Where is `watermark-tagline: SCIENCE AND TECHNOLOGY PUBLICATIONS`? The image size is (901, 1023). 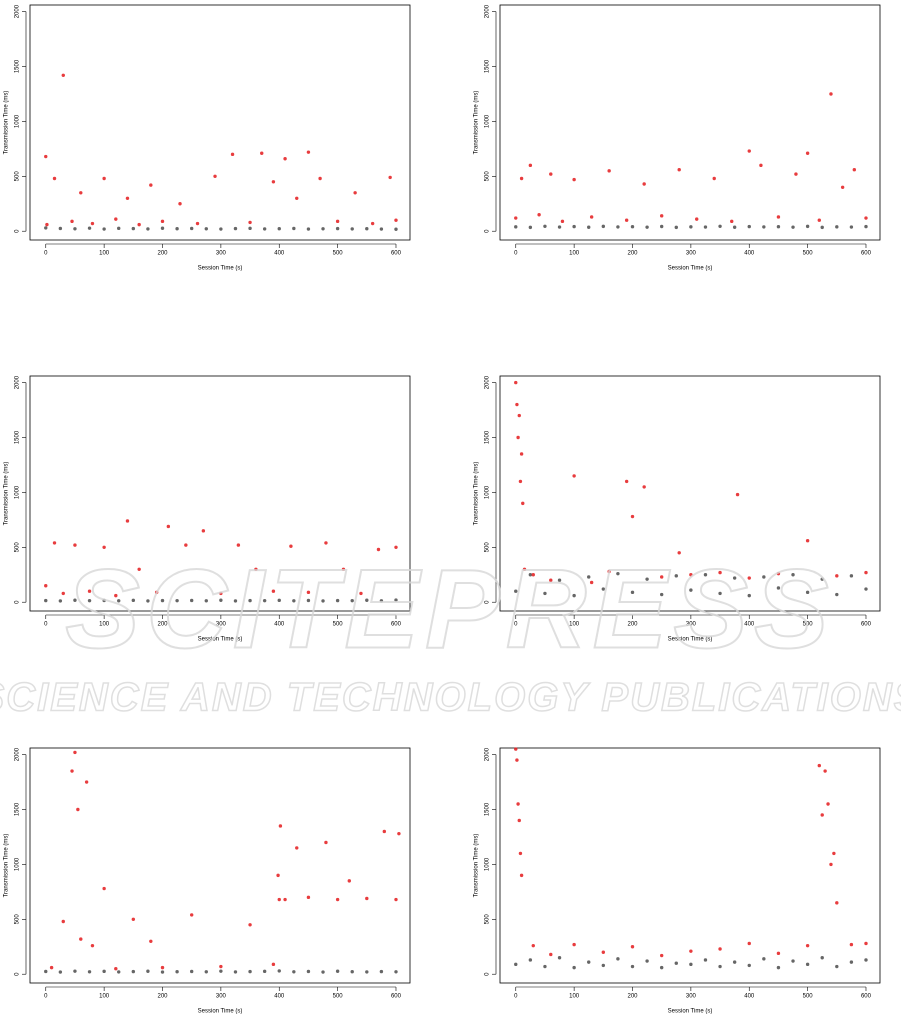
watermark-tagline: SCIENCE AND TECHNOLOGY PUBLICATIONS is located at coordinates (450, 698).